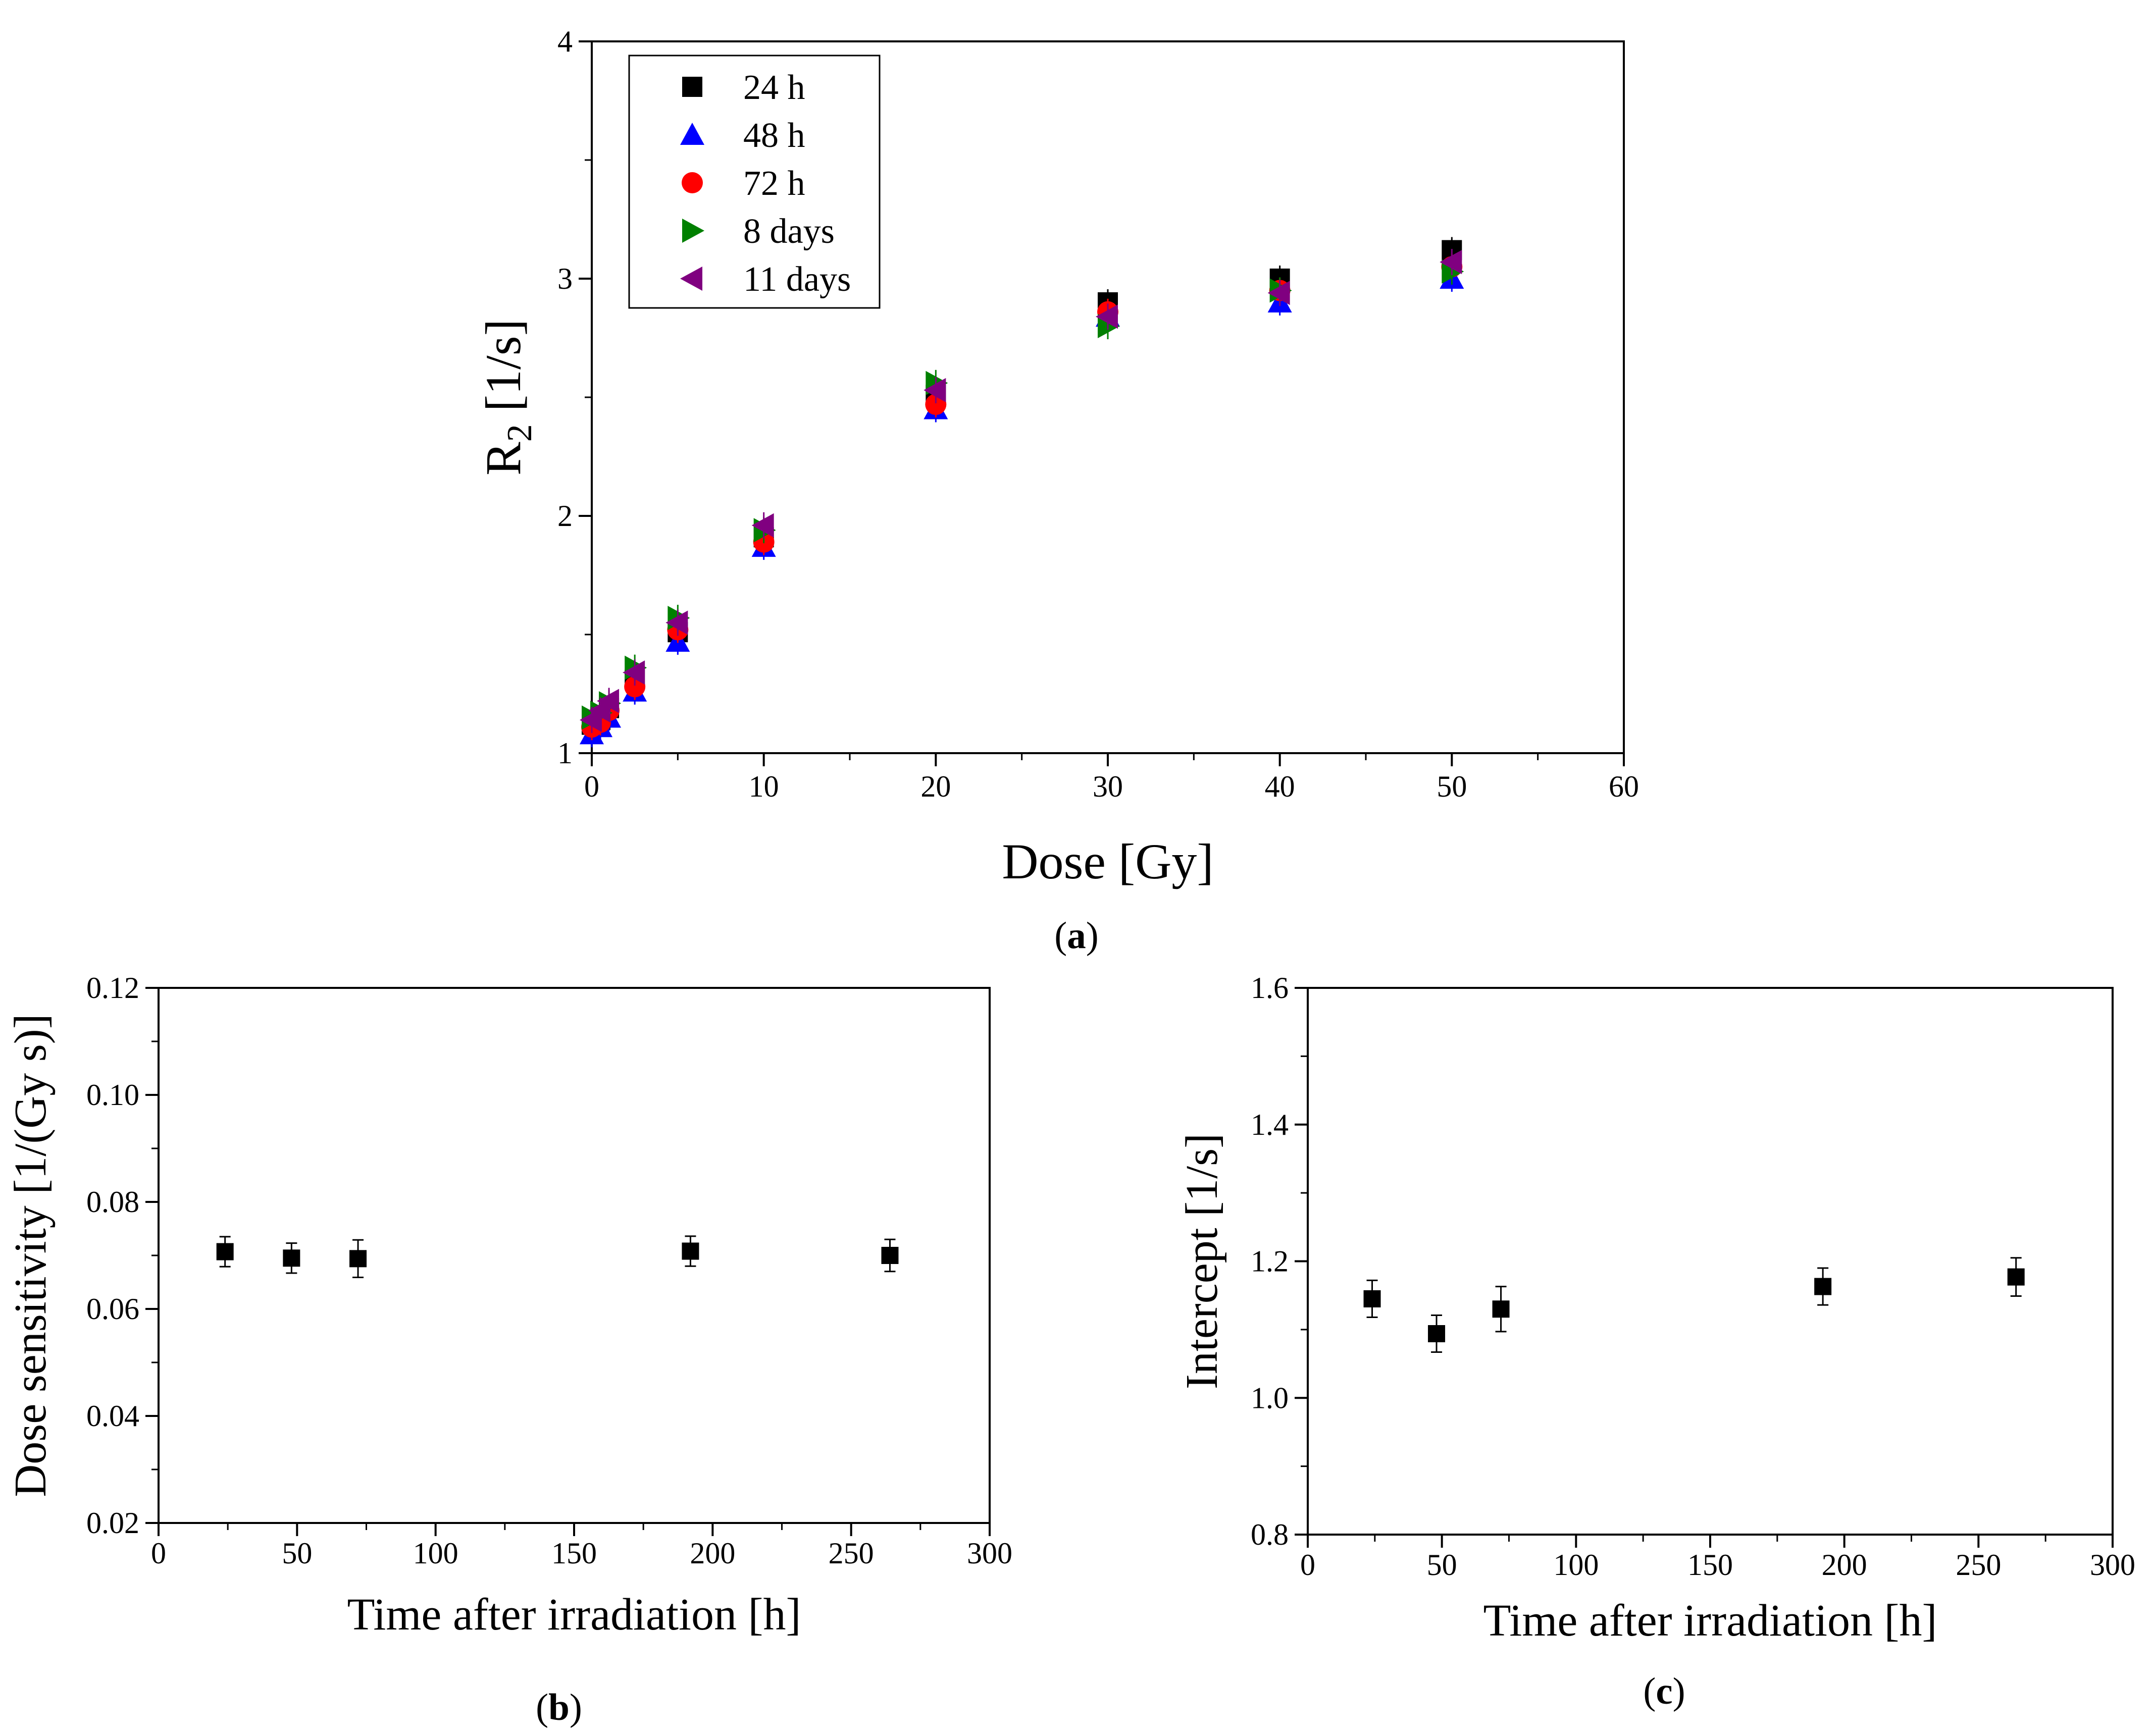 The height and width of the screenshot is (1736, 2153). Describe the element at coordinates (112, 1202) in the screenshot. I see `y-tick-label: 0.08` at that location.